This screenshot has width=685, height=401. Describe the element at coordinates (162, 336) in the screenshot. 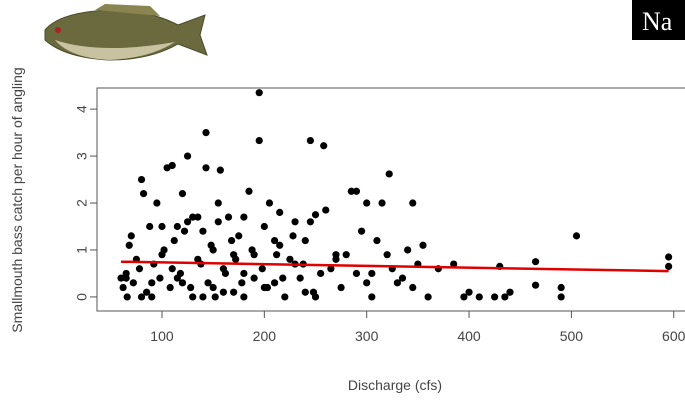

I see `x-tick-label: 100` at that location.